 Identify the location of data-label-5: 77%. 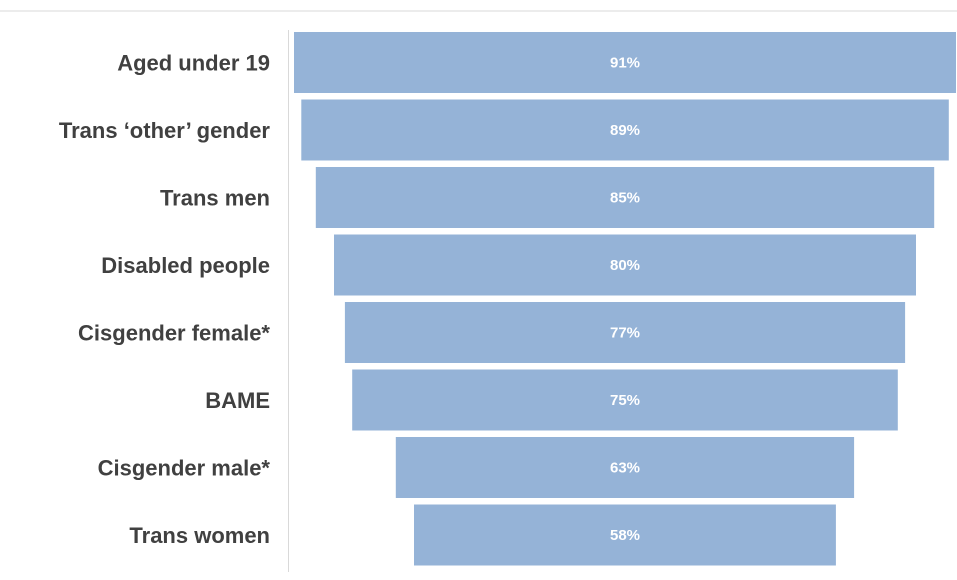
(625, 333).